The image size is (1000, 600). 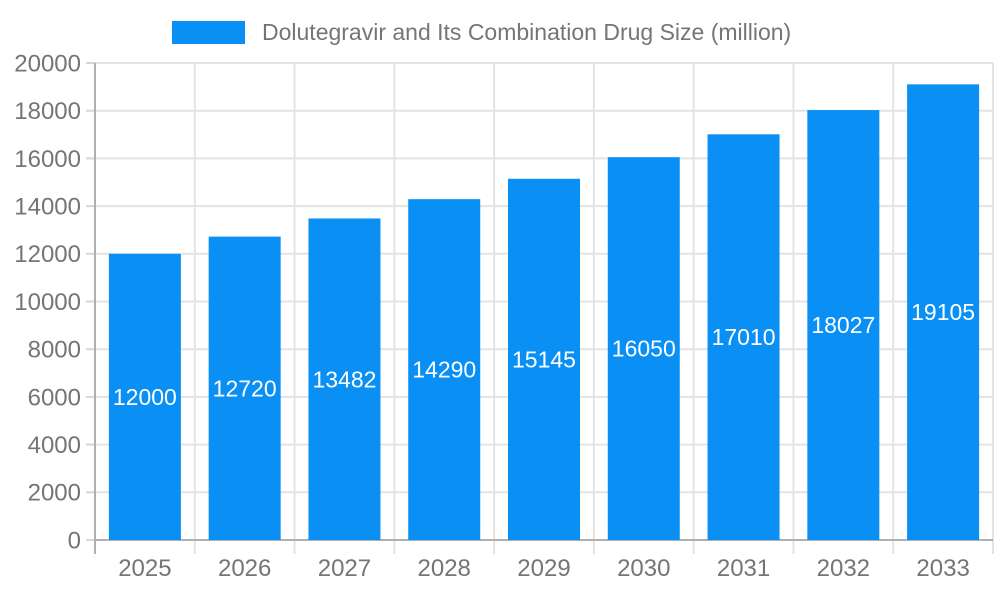 I want to click on y-tick-label: 6000, so click(x=54, y=397).